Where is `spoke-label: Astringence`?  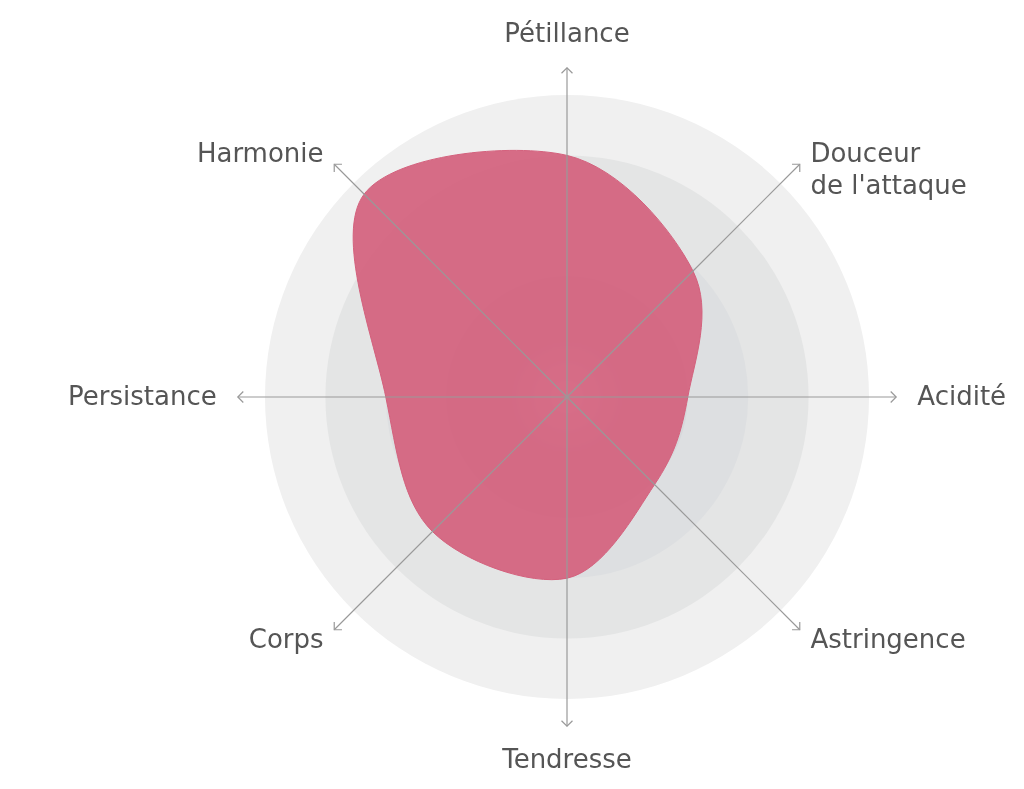 spoke-label: Astringence is located at coordinates (888, 639).